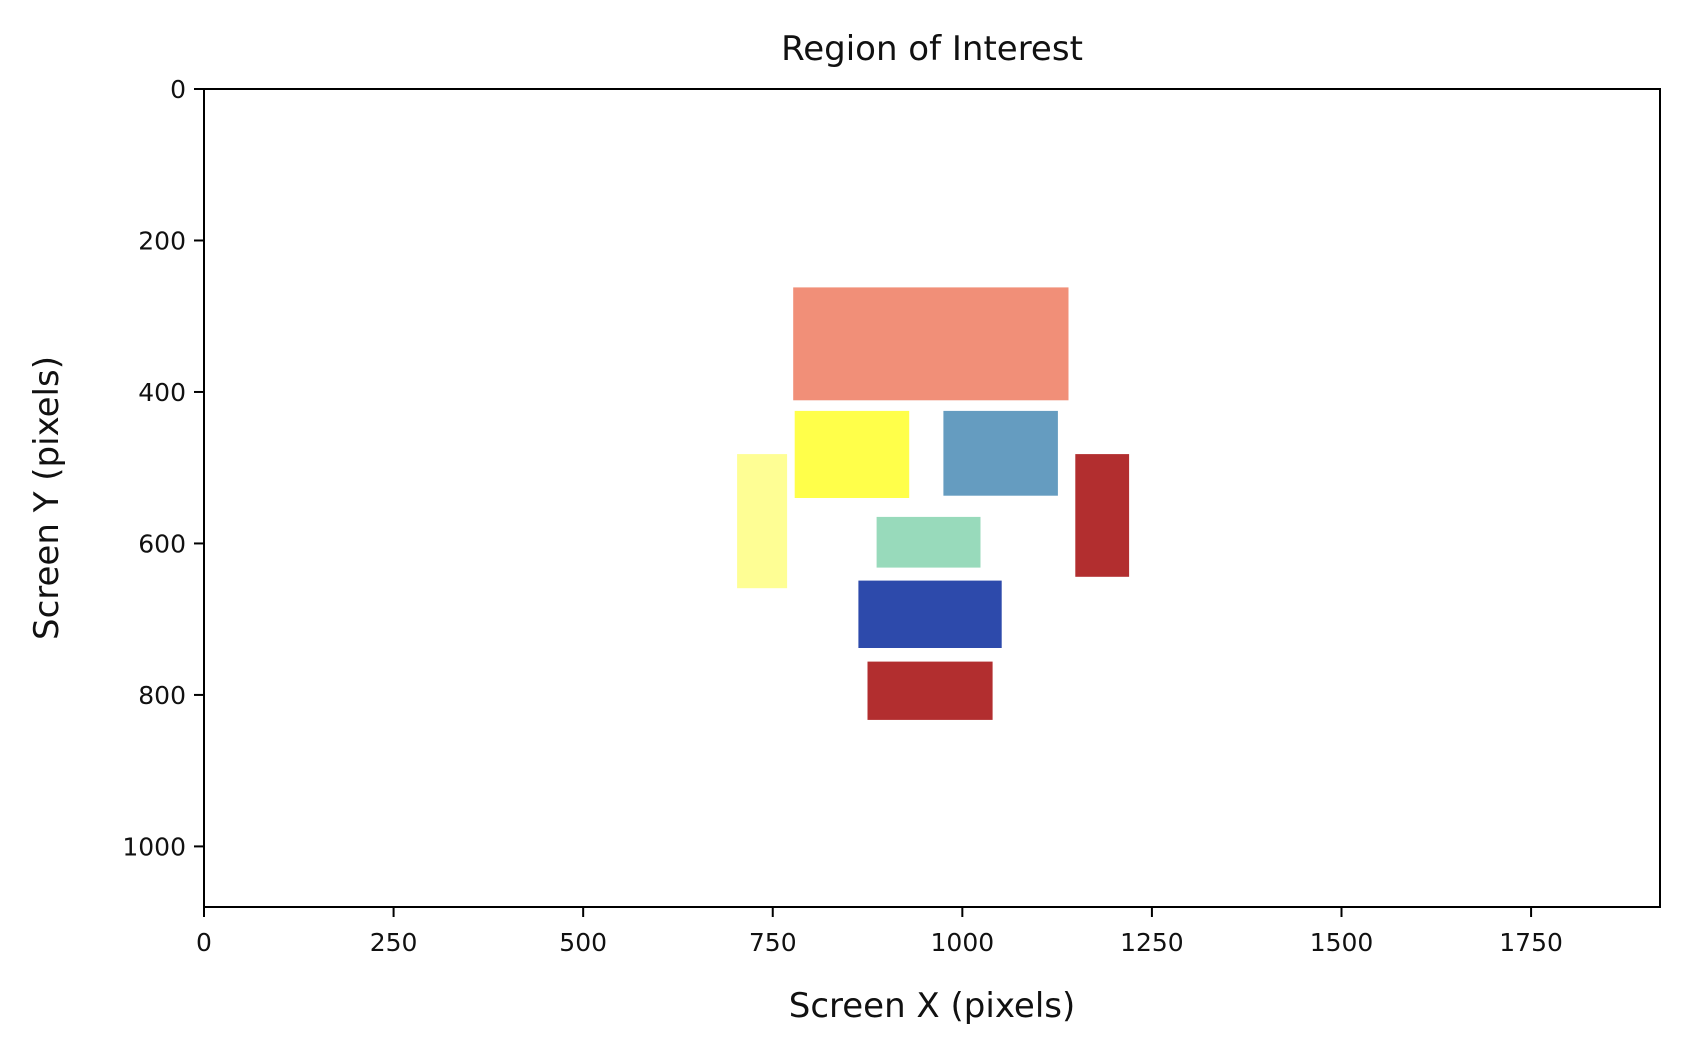  What do you see at coordinates (879, 932) in the screenshot?
I see `x-axis-ticks: 0 250 500 750 1000 1250 1500 1750` at bounding box center [879, 932].